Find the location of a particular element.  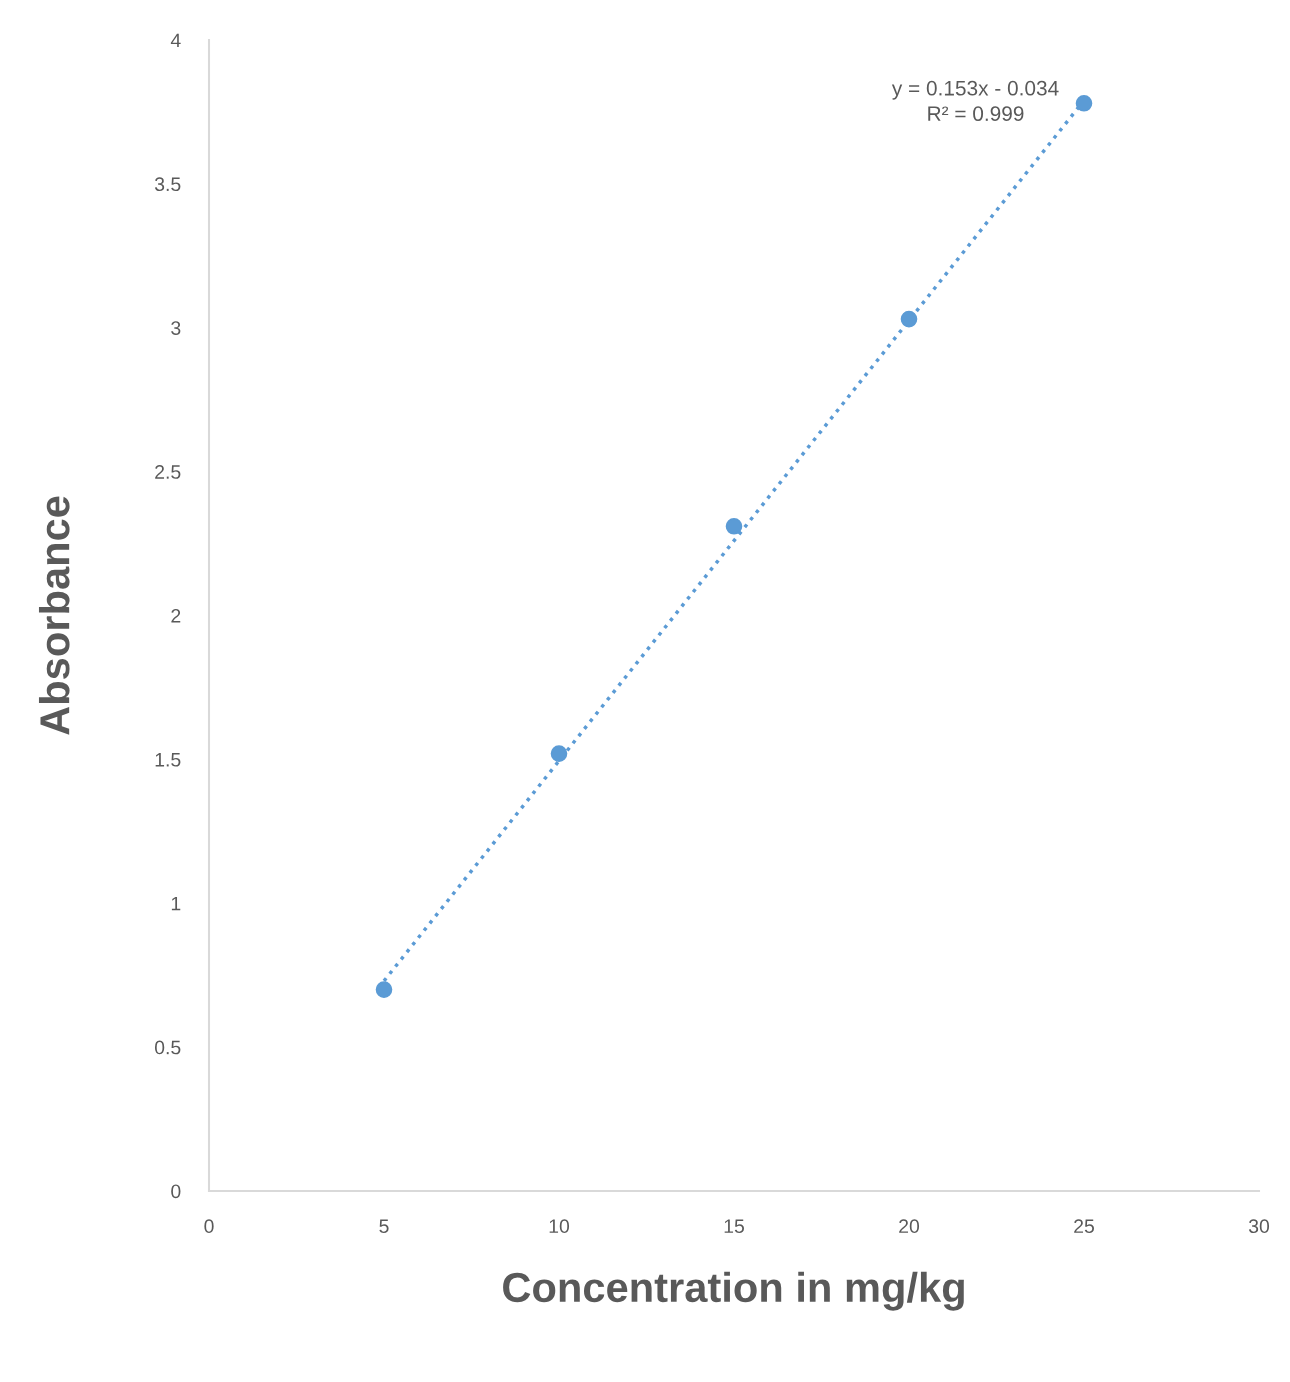

x-tick-label: 0 is located at coordinates (209, 1226).